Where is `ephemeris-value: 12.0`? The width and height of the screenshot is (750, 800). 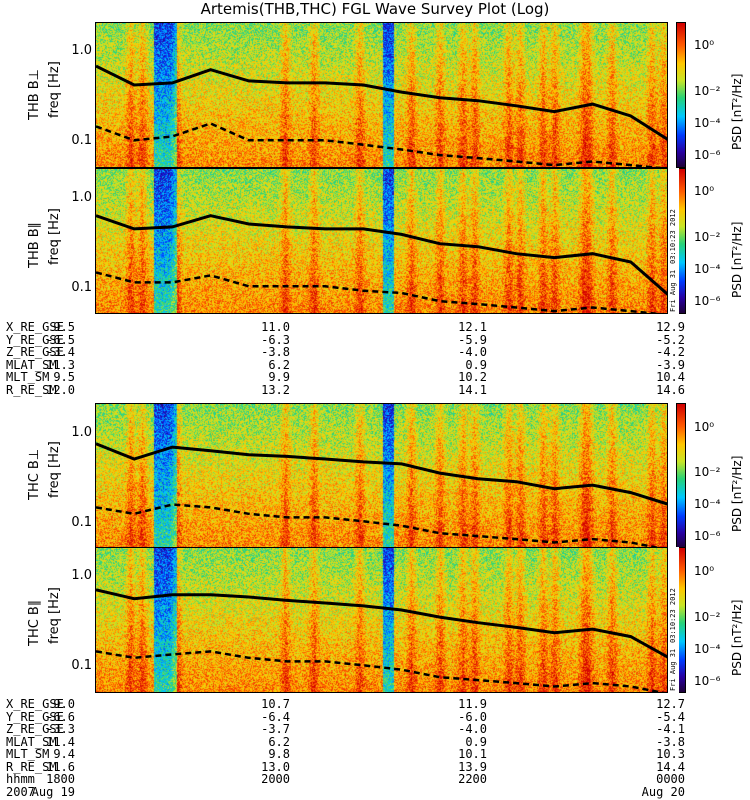
ephemeris-value: 12.0 is located at coordinates (60, 389).